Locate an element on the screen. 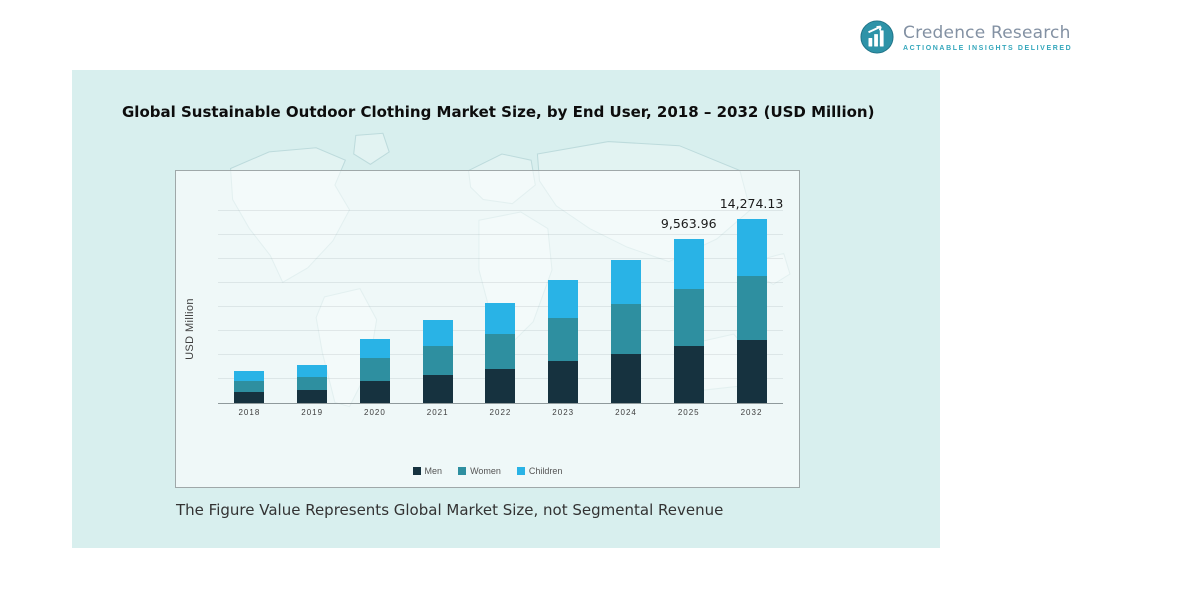 The image size is (1182, 612). segment-children-2032 is located at coordinates (751, 247).